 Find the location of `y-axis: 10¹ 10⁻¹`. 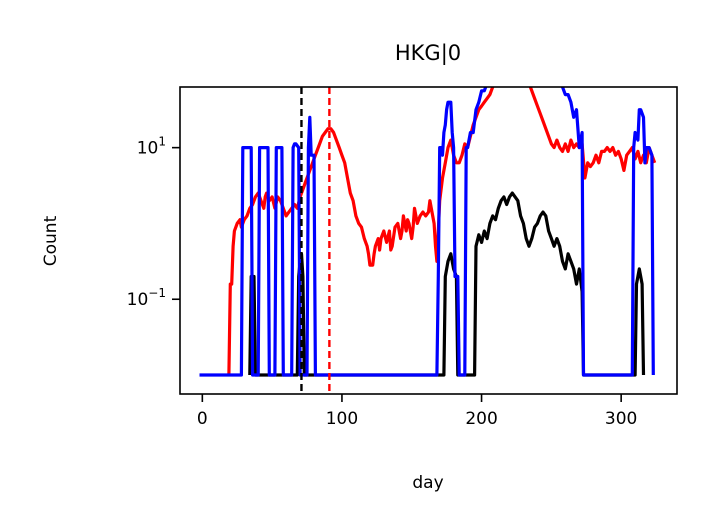

y-axis: 10¹ 10⁻¹ is located at coordinates (153, 222).